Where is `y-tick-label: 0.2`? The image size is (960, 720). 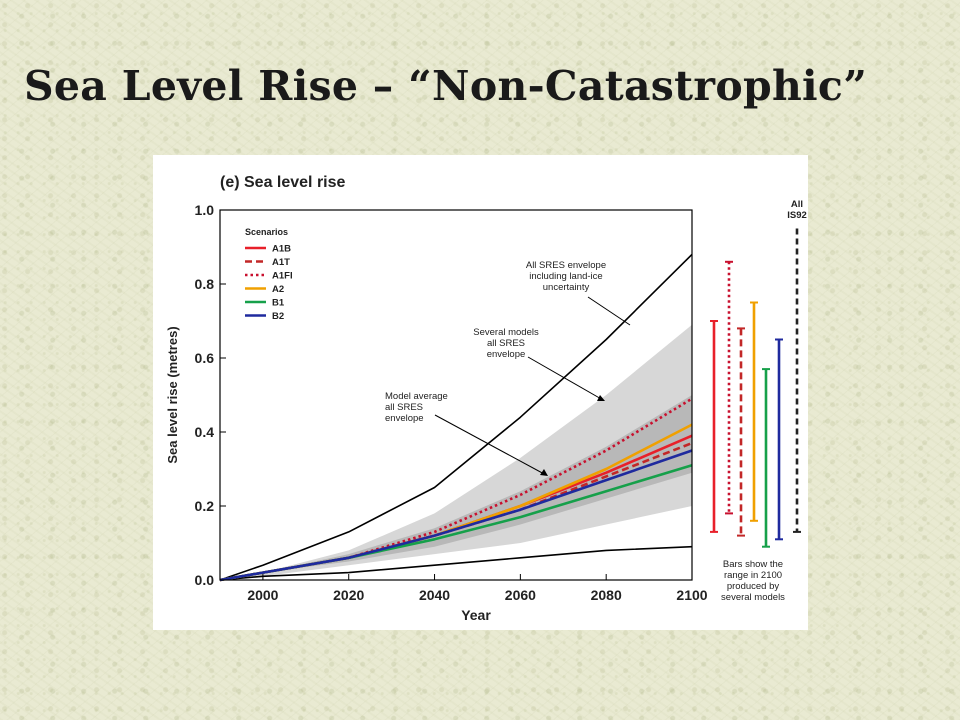 y-tick-label: 0.2 is located at coordinates (205, 506).